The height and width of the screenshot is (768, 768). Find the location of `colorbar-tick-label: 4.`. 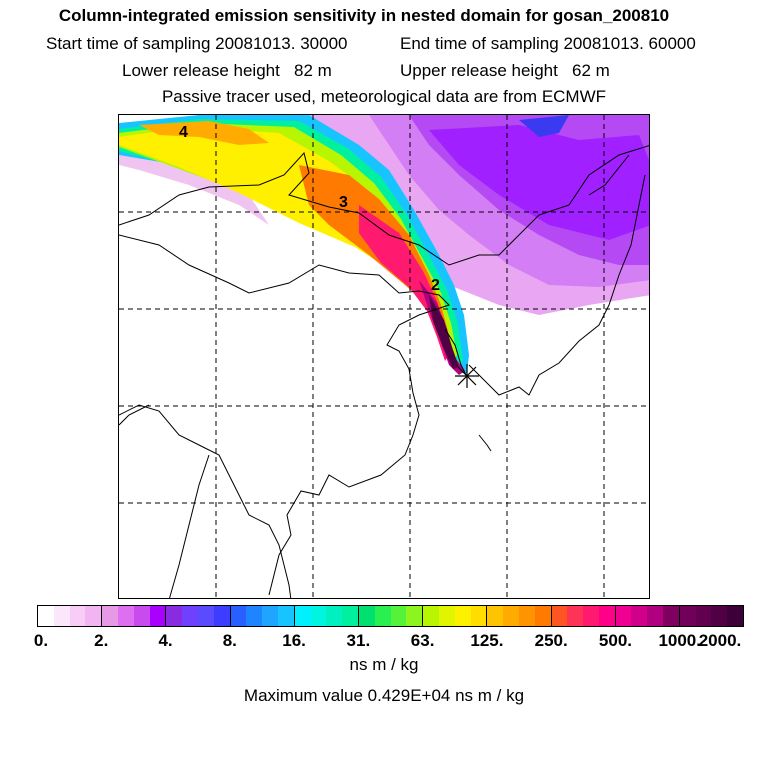

colorbar-tick-label: 4. is located at coordinates (165, 640).